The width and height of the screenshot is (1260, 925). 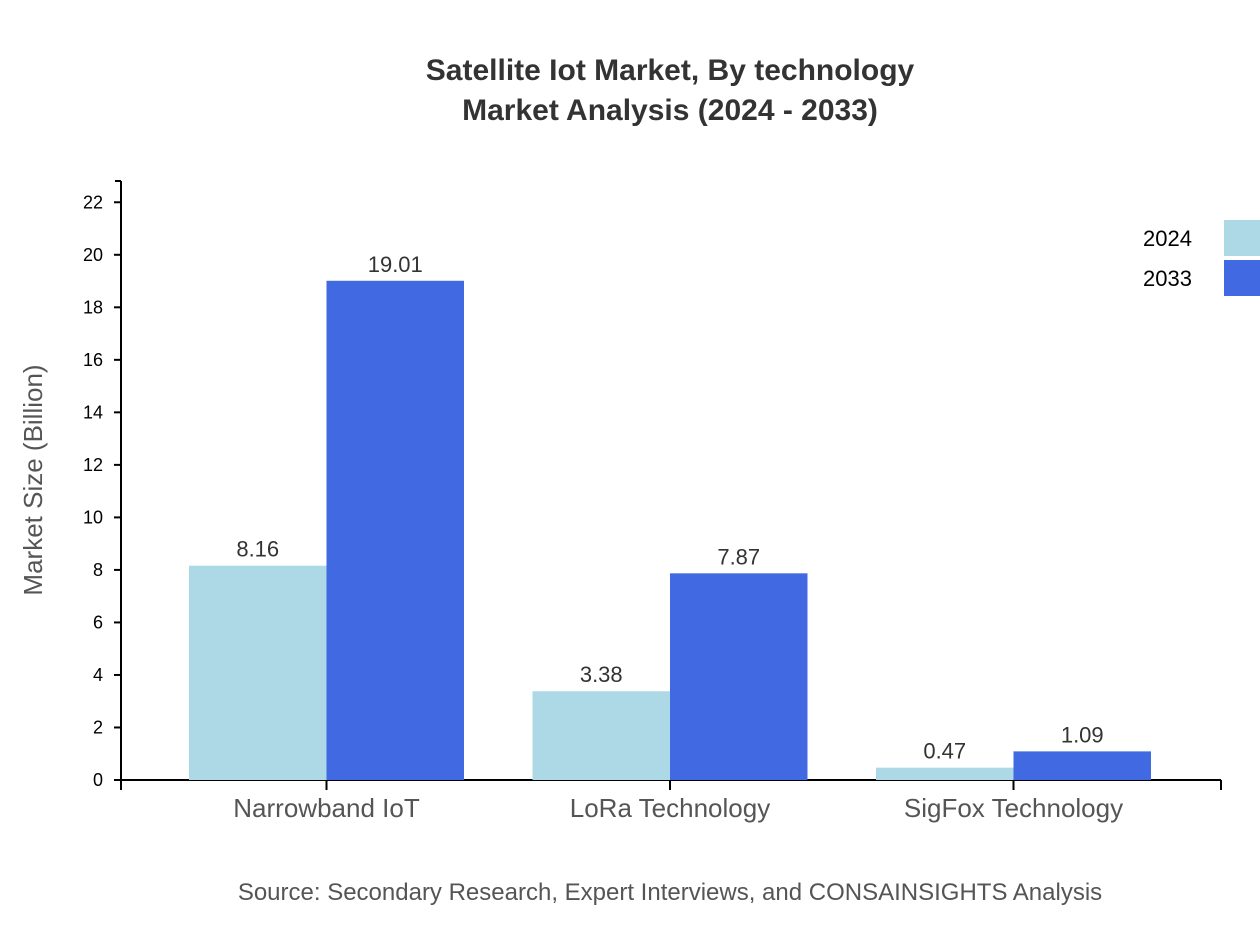 What do you see at coordinates (670, 110) in the screenshot?
I see `chart-subtitle: Market Analysis (2024 - 2033)` at bounding box center [670, 110].